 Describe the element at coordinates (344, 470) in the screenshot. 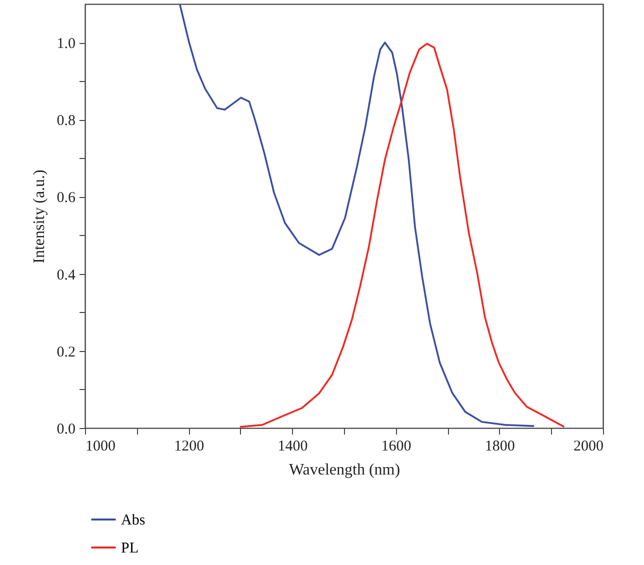

I see `x-axis-title: Wavelength (nm)` at that location.